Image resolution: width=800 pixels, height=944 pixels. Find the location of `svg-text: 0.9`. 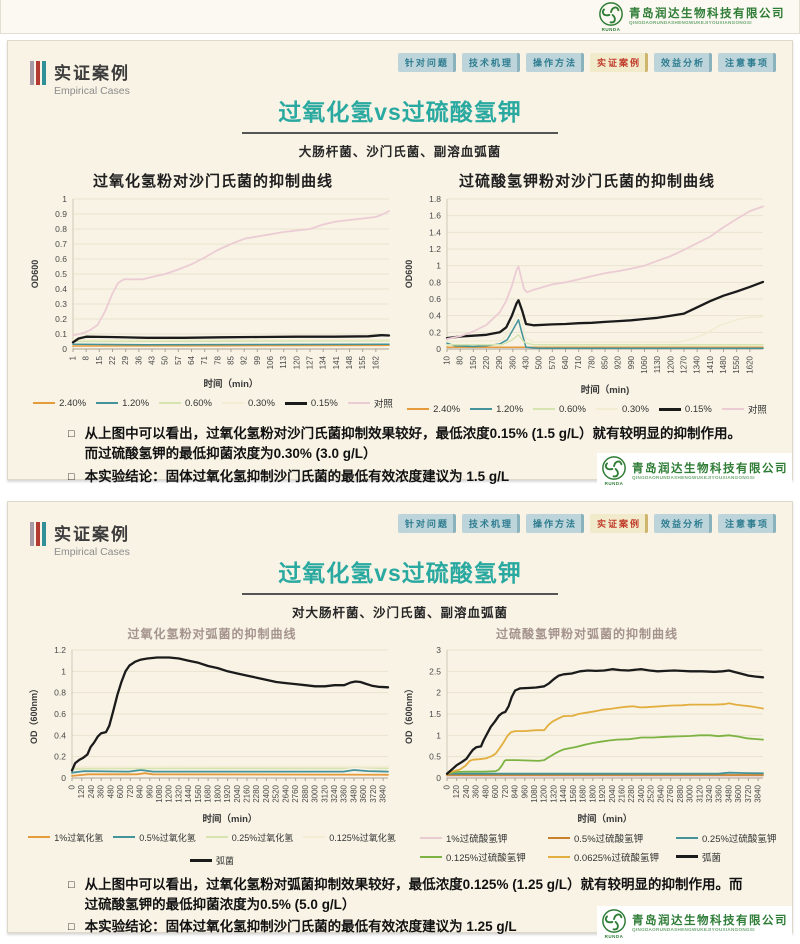

svg-text: 0.9 is located at coordinates (61, 214).